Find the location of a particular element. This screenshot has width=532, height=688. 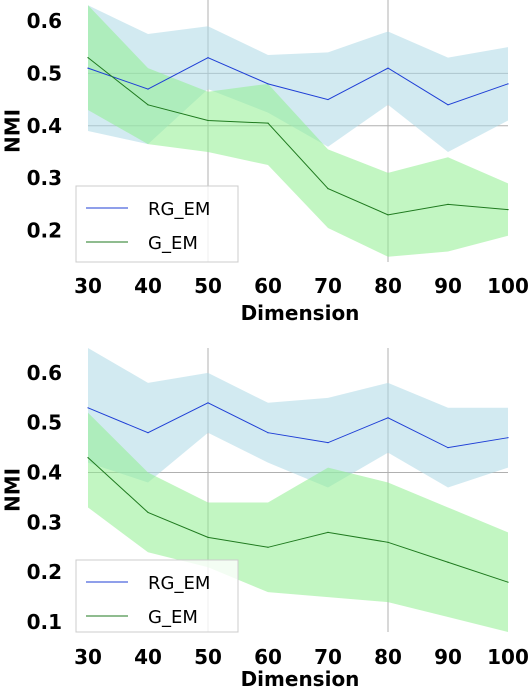

y-tick-label: 0.1 is located at coordinates (44, 622).